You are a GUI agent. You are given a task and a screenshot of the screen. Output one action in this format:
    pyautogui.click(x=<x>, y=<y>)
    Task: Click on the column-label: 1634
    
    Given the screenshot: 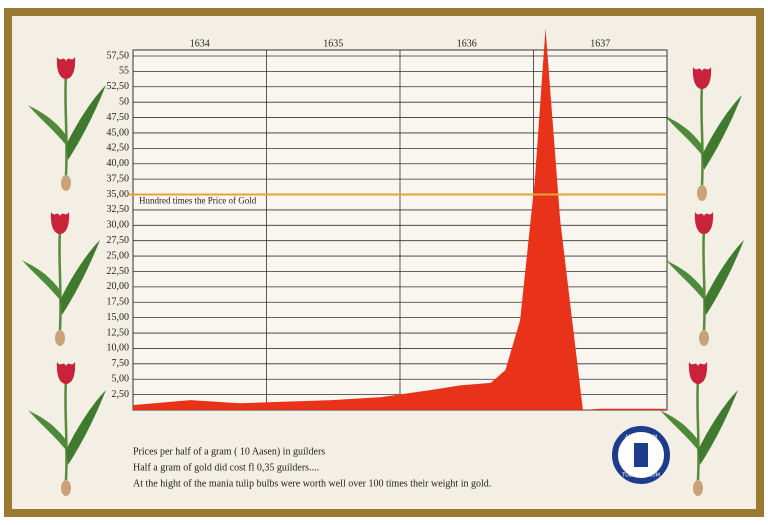 What is the action you would take?
    pyautogui.click(x=200, y=43)
    